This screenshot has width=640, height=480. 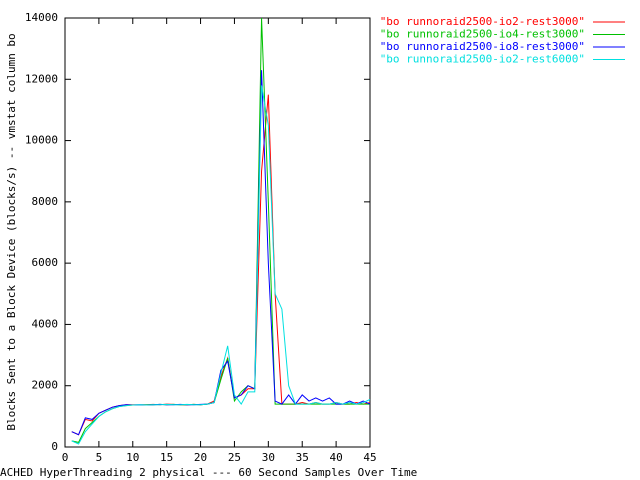 I want to click on y-tick-label: 0, so click(x=54, y=446).